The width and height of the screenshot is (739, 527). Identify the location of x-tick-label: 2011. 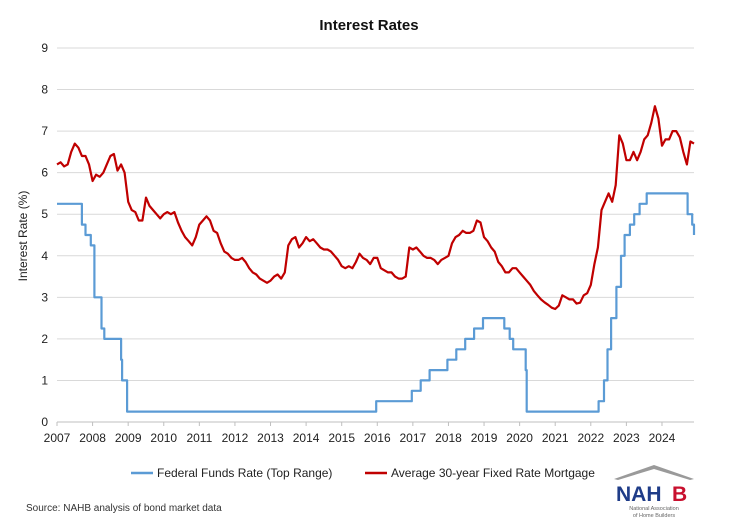
(199, 438).